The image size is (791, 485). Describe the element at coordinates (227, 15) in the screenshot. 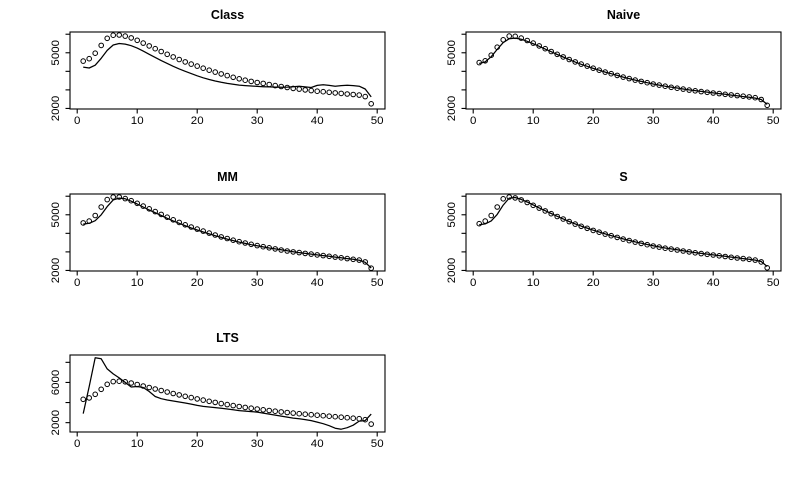

I see `chart-title: Class` at that location.